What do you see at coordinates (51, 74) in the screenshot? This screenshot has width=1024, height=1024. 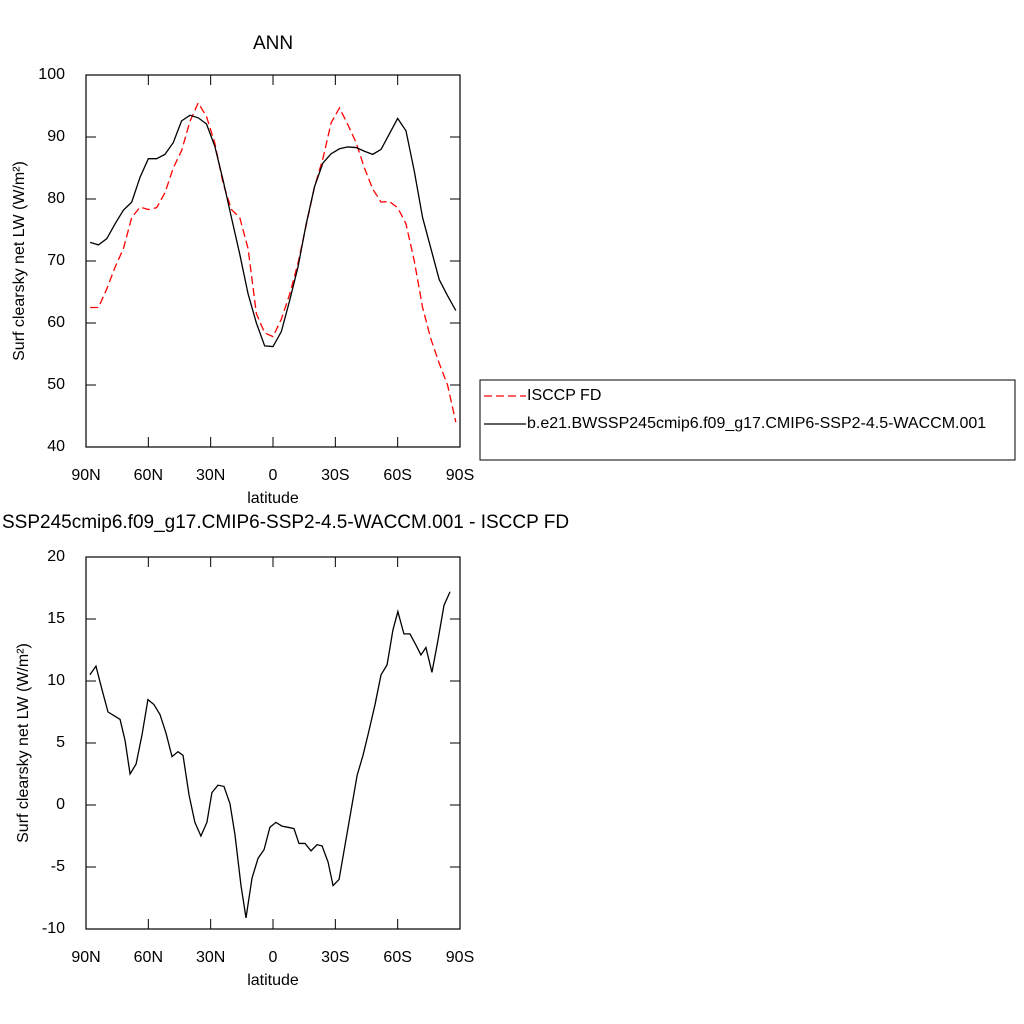 I see `y-tick-label: 100` at bounding box center [51, 74].